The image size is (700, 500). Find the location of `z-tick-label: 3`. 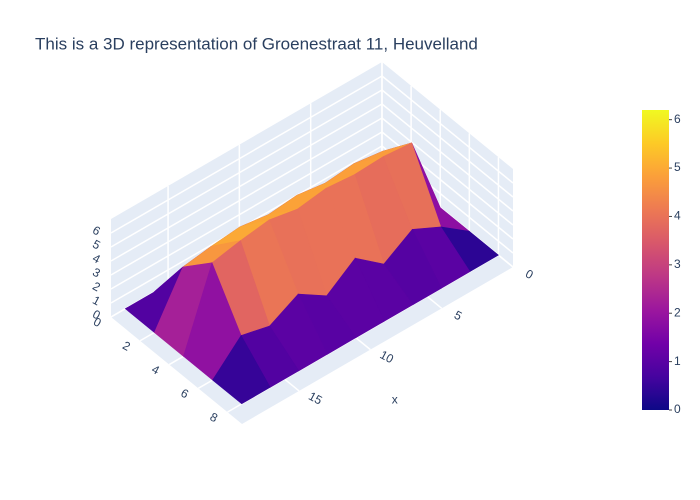

z-tick-label: 3 is located at coordinates (96, 273).